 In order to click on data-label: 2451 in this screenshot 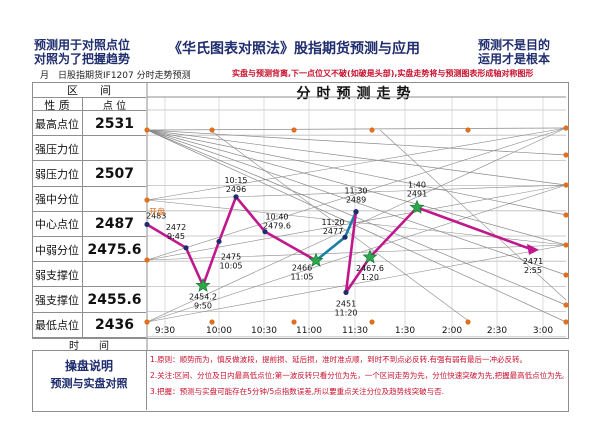, I will do `click(346, 303)`.